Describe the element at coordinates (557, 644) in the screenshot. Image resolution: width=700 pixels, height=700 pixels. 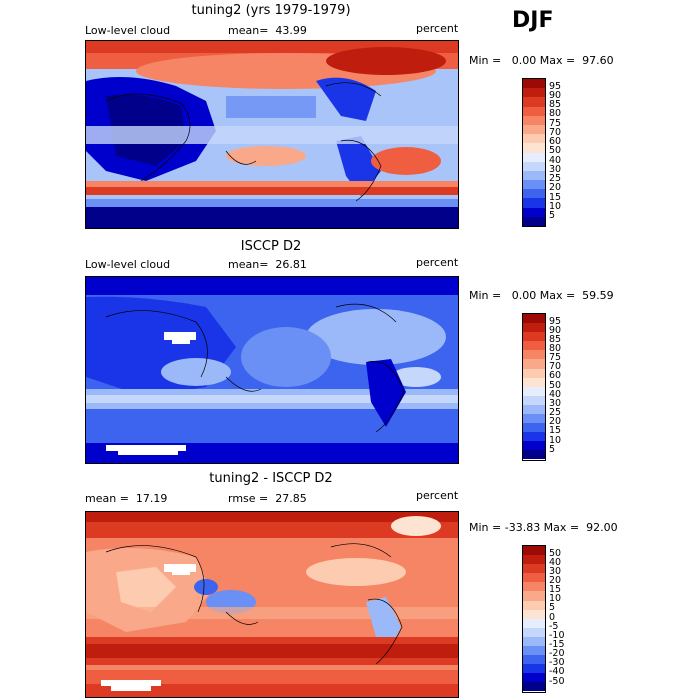
I see `colorbar-tick: -15` at that location.